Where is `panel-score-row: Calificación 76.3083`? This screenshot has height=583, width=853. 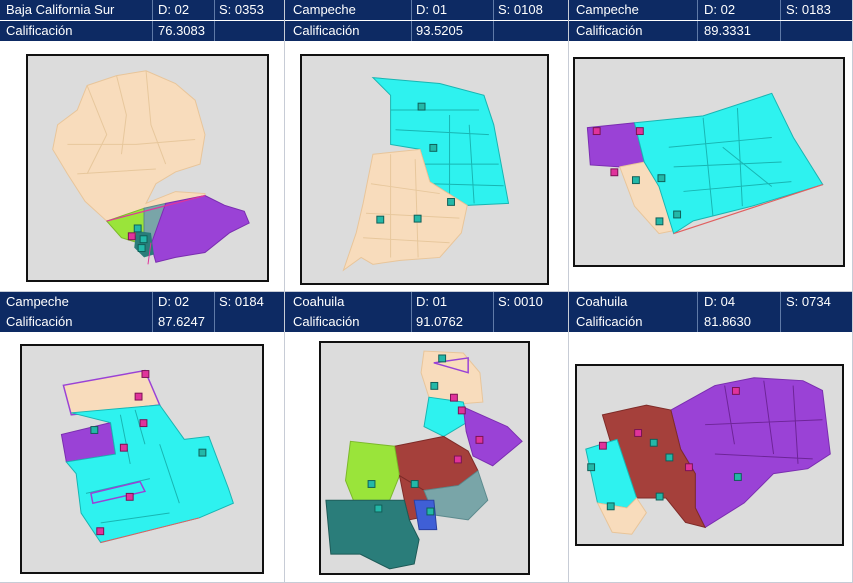
panel-score-row: Calificación 76.3083 is located at coordinates (142, 31).